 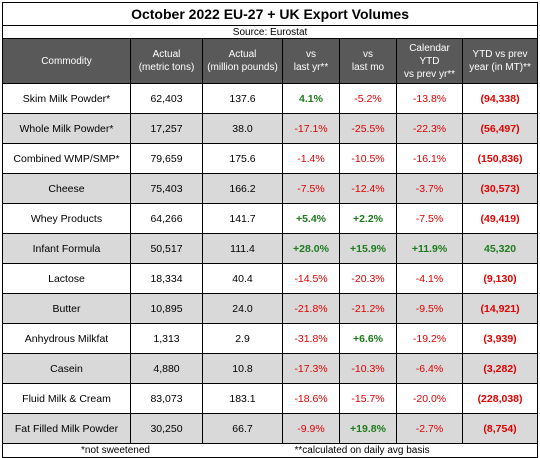 I want to click on vs-last-mo-cell: -12.4%, so click(x=368, y=188).